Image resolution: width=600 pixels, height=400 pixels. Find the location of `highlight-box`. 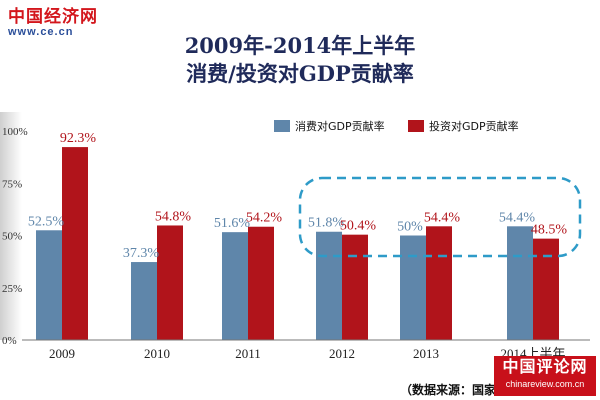

highlight-box is located at coordinates (440, 217).